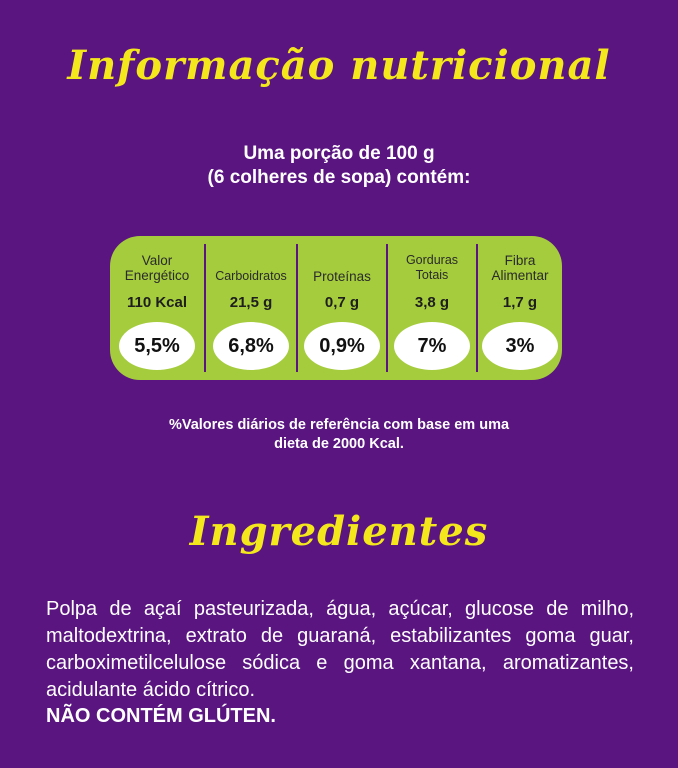  Describe the element at coordinates (520, 346) in the screenshot. I see `daily-percent-badge: 3%` at that location.